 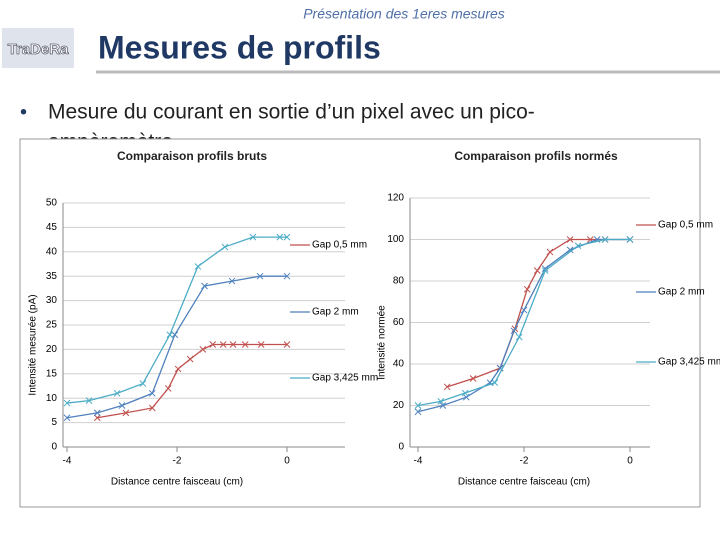 I want to click on logo: TraDeRa, so click(x=39, y=49).